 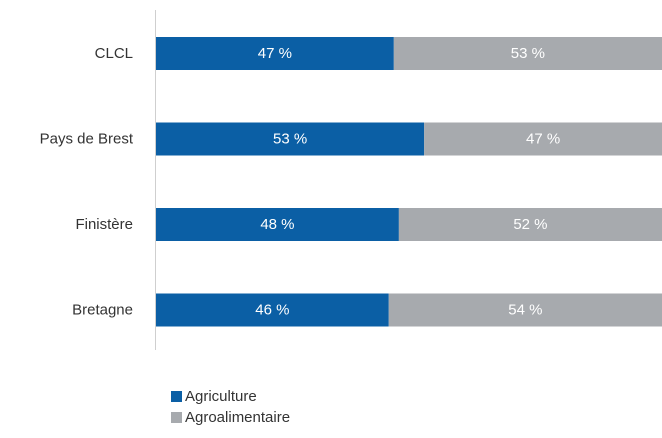 What do you see at coordinates (176, 396) in the screenshot?
I see `legend-swatch-agriculture` at bounding box center [176, 396].